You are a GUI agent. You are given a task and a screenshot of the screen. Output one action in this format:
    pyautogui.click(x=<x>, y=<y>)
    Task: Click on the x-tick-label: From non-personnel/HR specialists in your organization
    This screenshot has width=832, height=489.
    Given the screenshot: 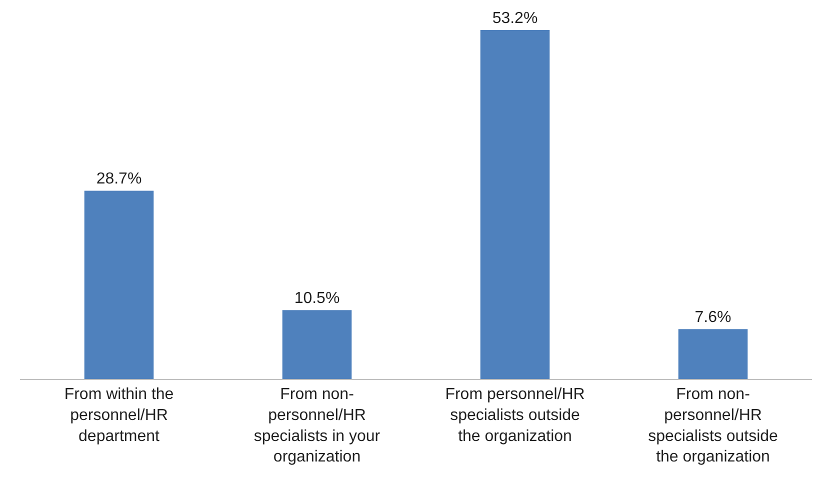 What is the action you would take?
    pyautogui.click(x=317, y=426)
    